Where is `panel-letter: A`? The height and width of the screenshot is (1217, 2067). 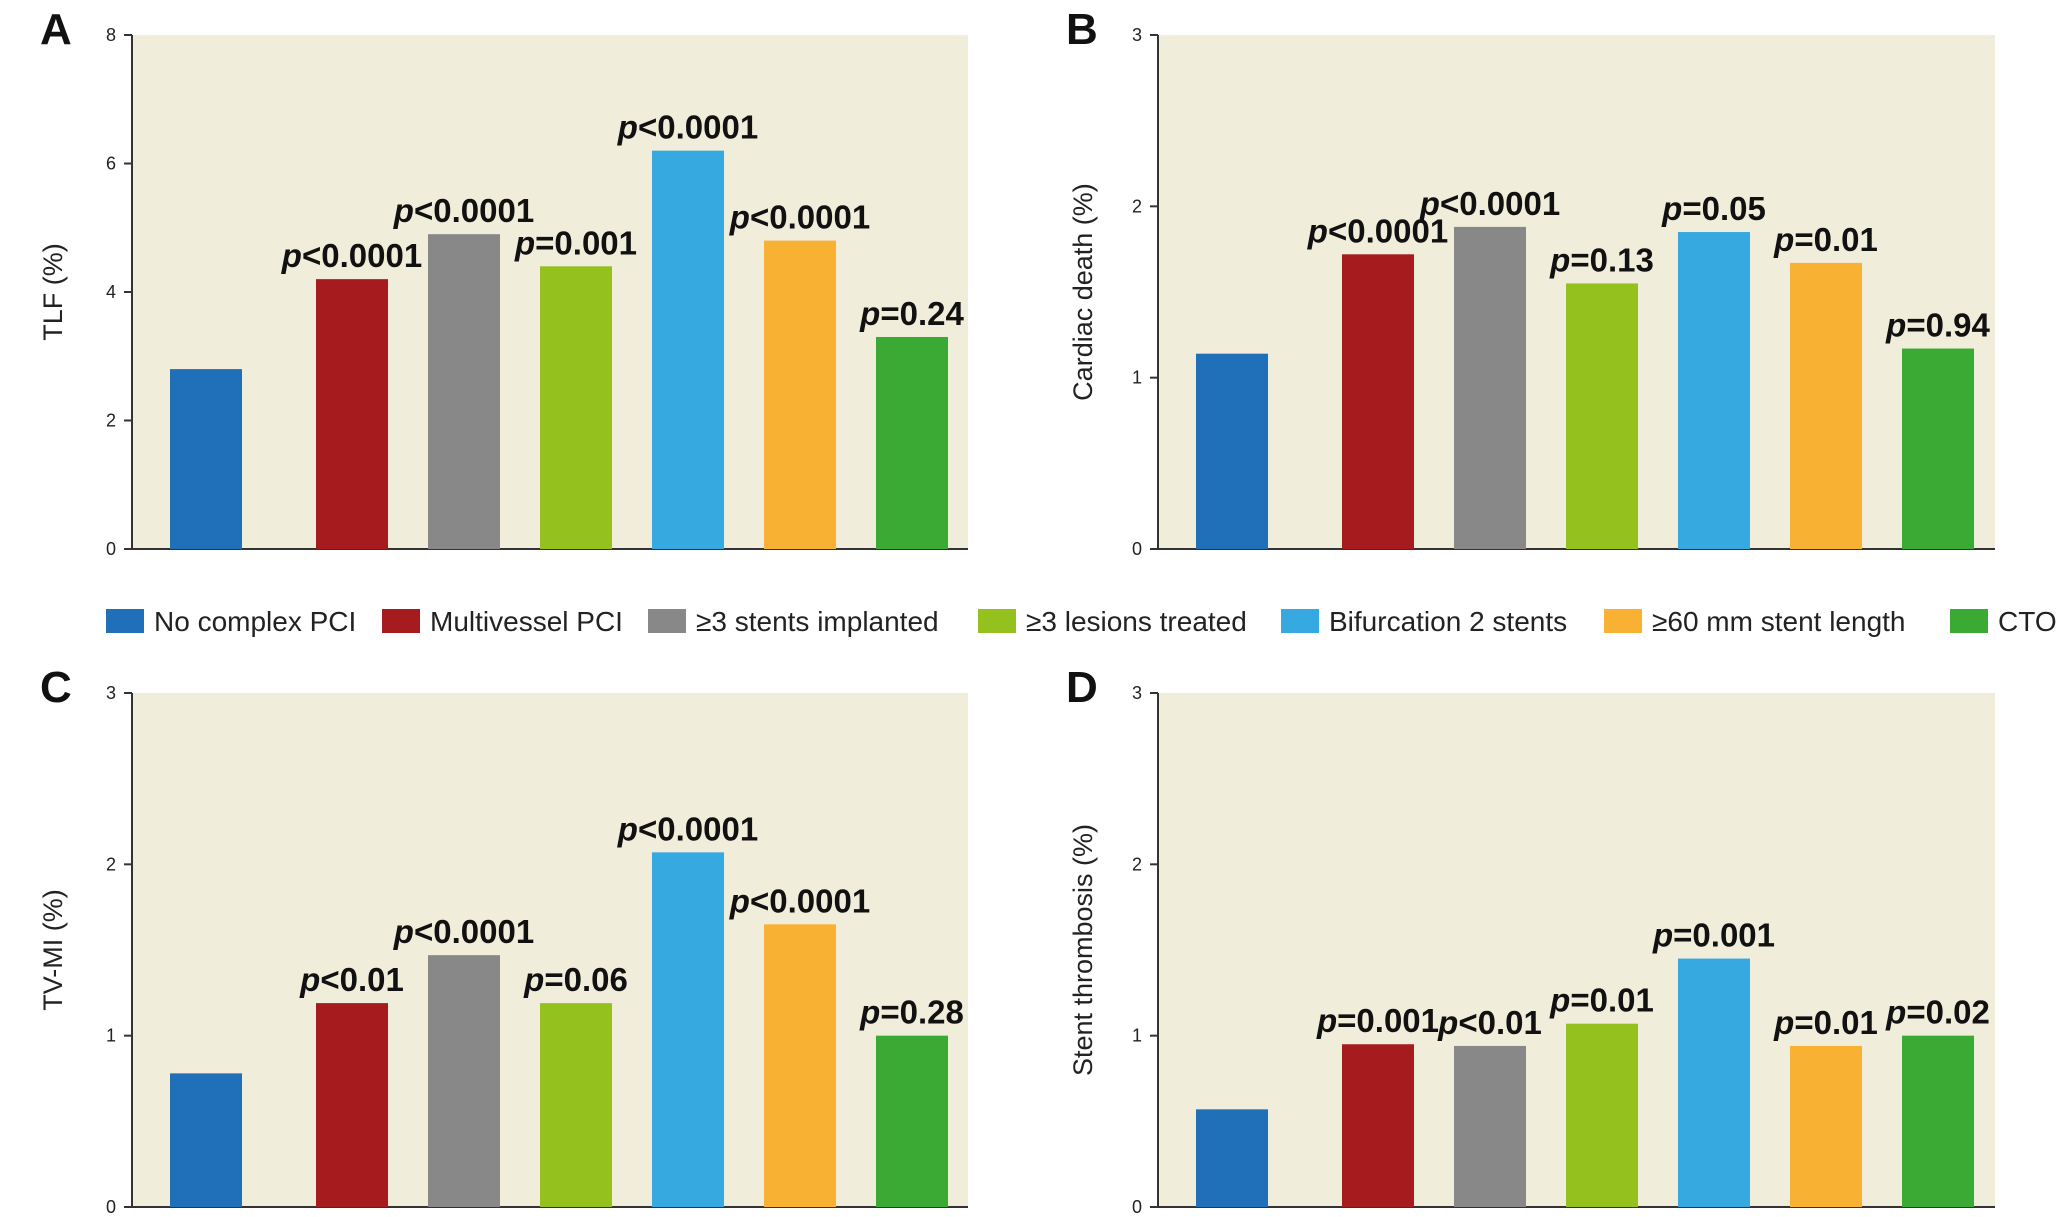 panel-letter: A is located at coordinates (56, 29).